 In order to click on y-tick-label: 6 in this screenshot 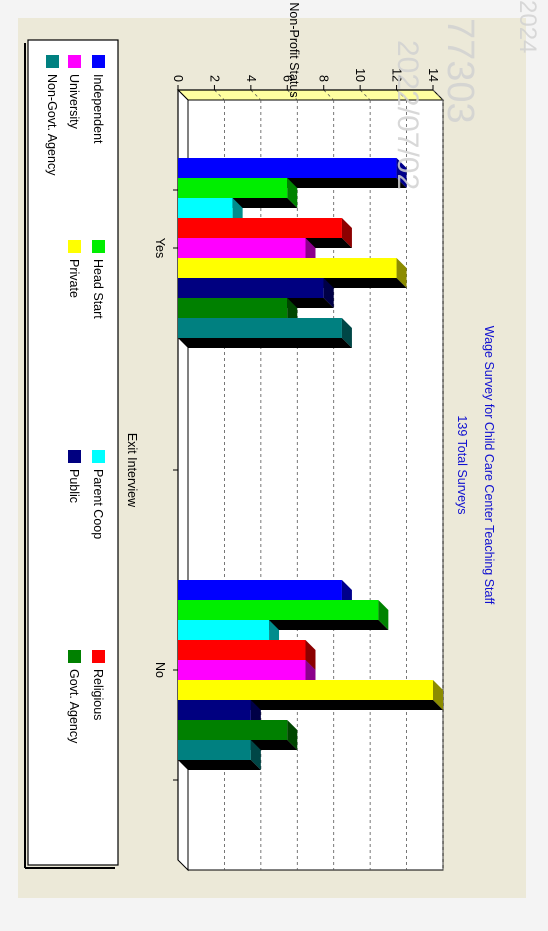, I will do `click(287, 78)`.